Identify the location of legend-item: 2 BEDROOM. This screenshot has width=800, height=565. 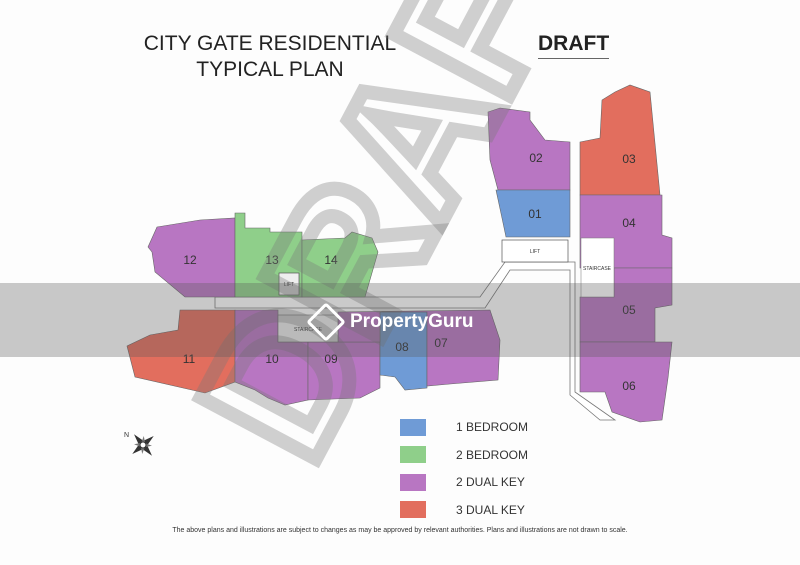
(464, 455).